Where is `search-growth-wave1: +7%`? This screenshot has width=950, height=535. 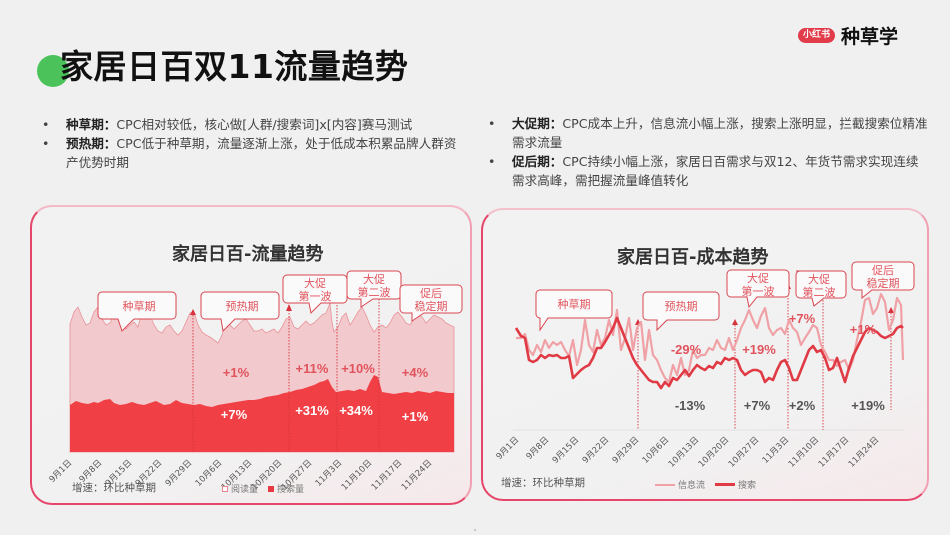
search-growth-wave1: +7% is located at coordinates (757, 405).